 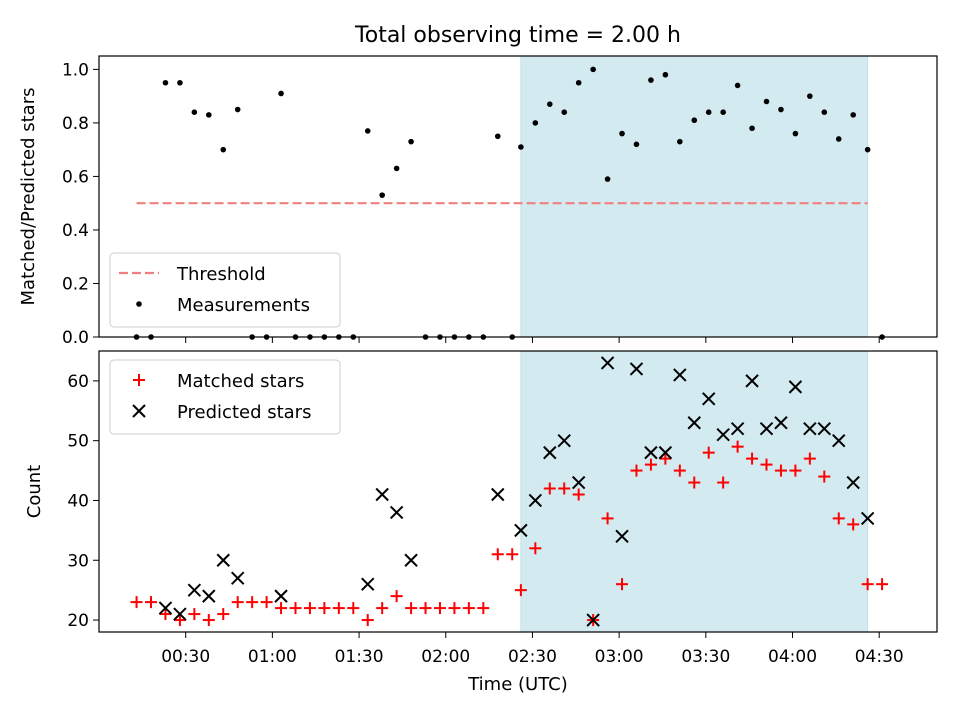 I want to click on legend-matched-stars-swatch, so click(x=139, y=380).